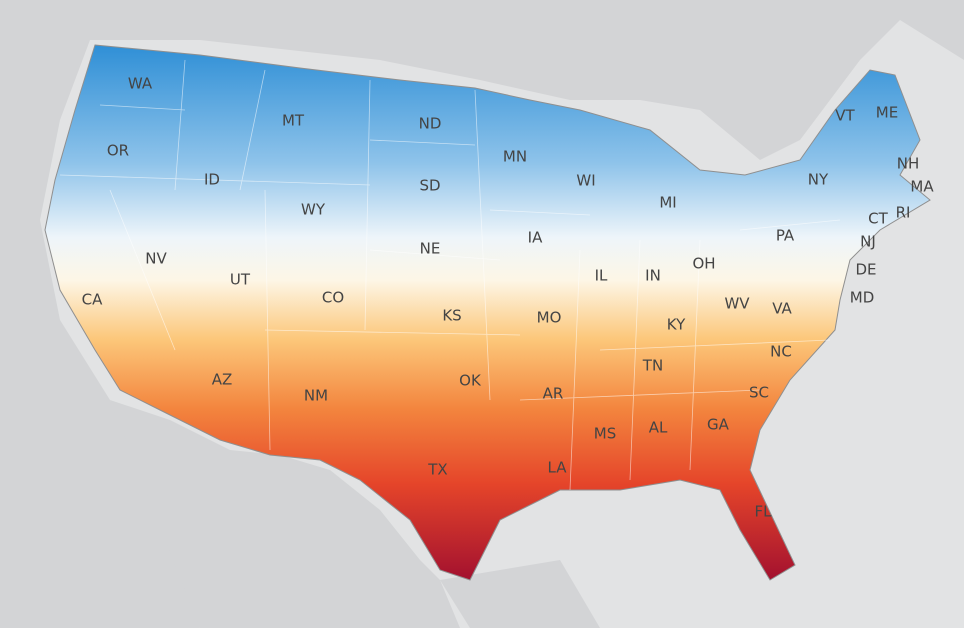  I want to click on state-label: RI, so click(903, 213).